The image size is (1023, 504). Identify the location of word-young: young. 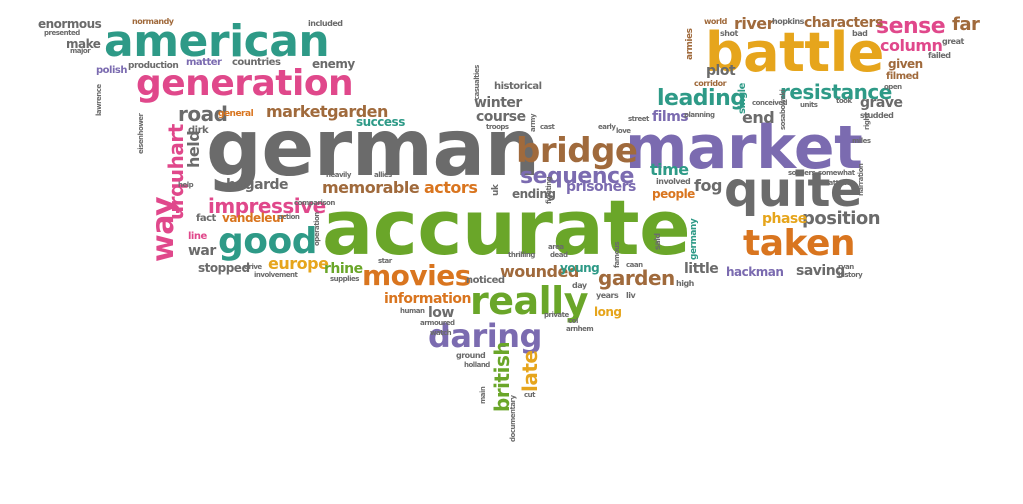
(580, 268).